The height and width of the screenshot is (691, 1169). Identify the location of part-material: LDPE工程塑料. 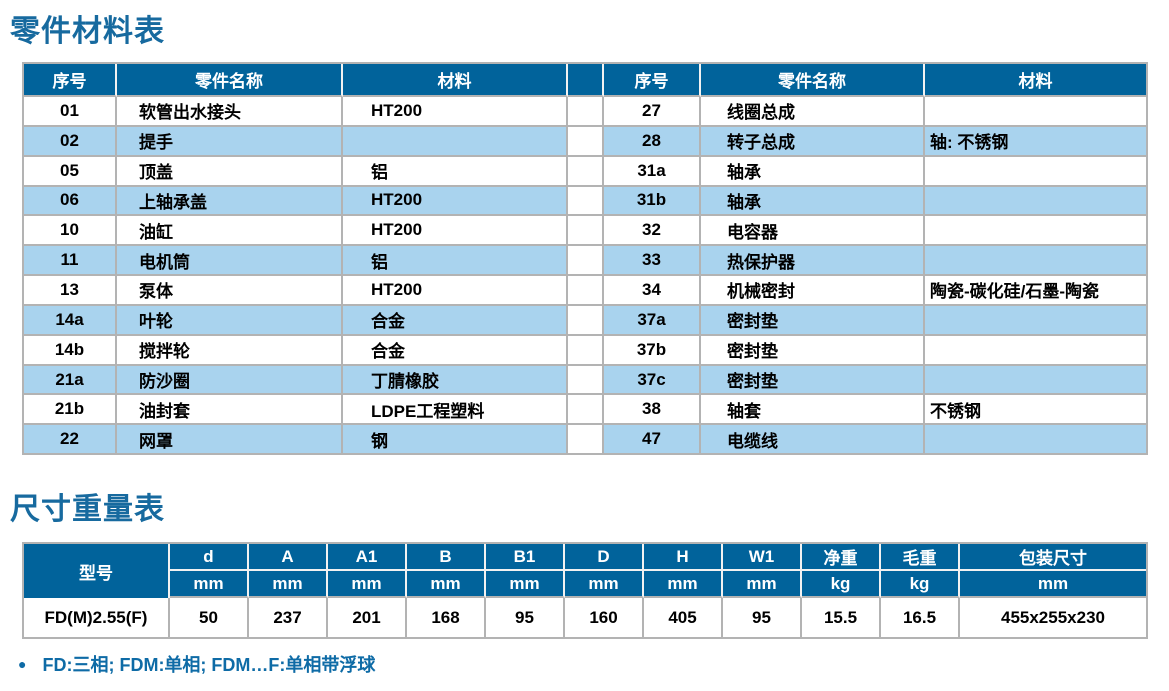
(455, 410).